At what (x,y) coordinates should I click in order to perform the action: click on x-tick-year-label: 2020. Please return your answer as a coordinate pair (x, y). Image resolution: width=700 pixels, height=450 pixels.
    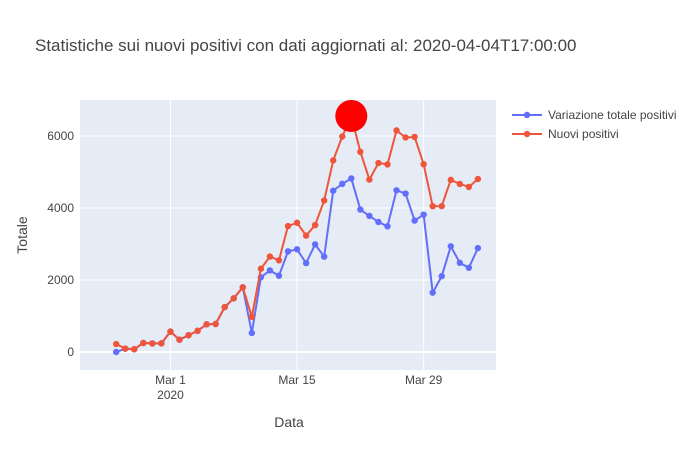
    Looking at the image, I should click on (170, 395).